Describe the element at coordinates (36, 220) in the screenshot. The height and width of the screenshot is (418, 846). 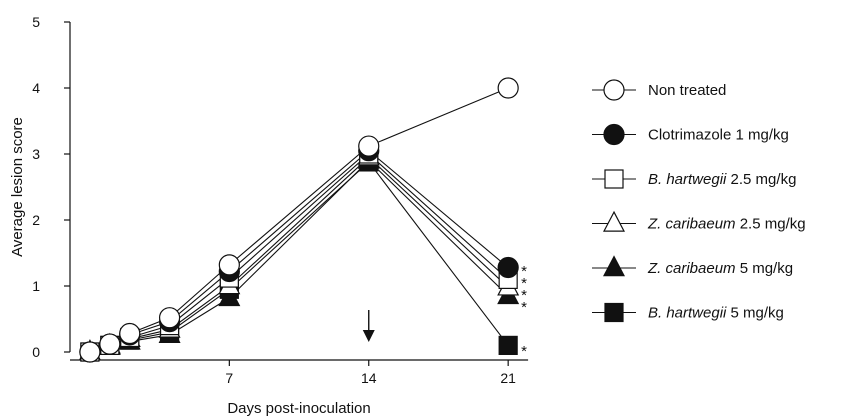
I see `y-tick-label: 2` at that location.